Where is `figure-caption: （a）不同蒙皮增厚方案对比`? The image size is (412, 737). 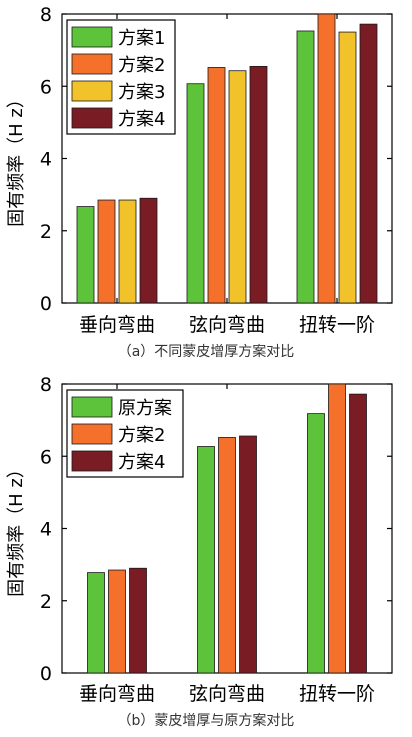 figure-caption: （a）不同蒙皮增厚方案对比 is located at coordinates (206, 351).